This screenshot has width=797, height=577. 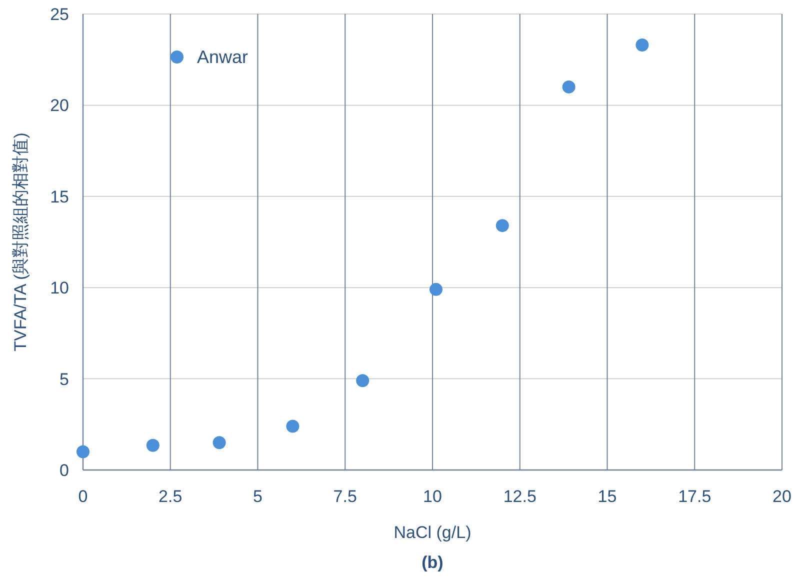 What do you see at coordinates (345, 496) in the screenshot?
I see `x-tick-label: 7.5` at bounding box center [345, 496].